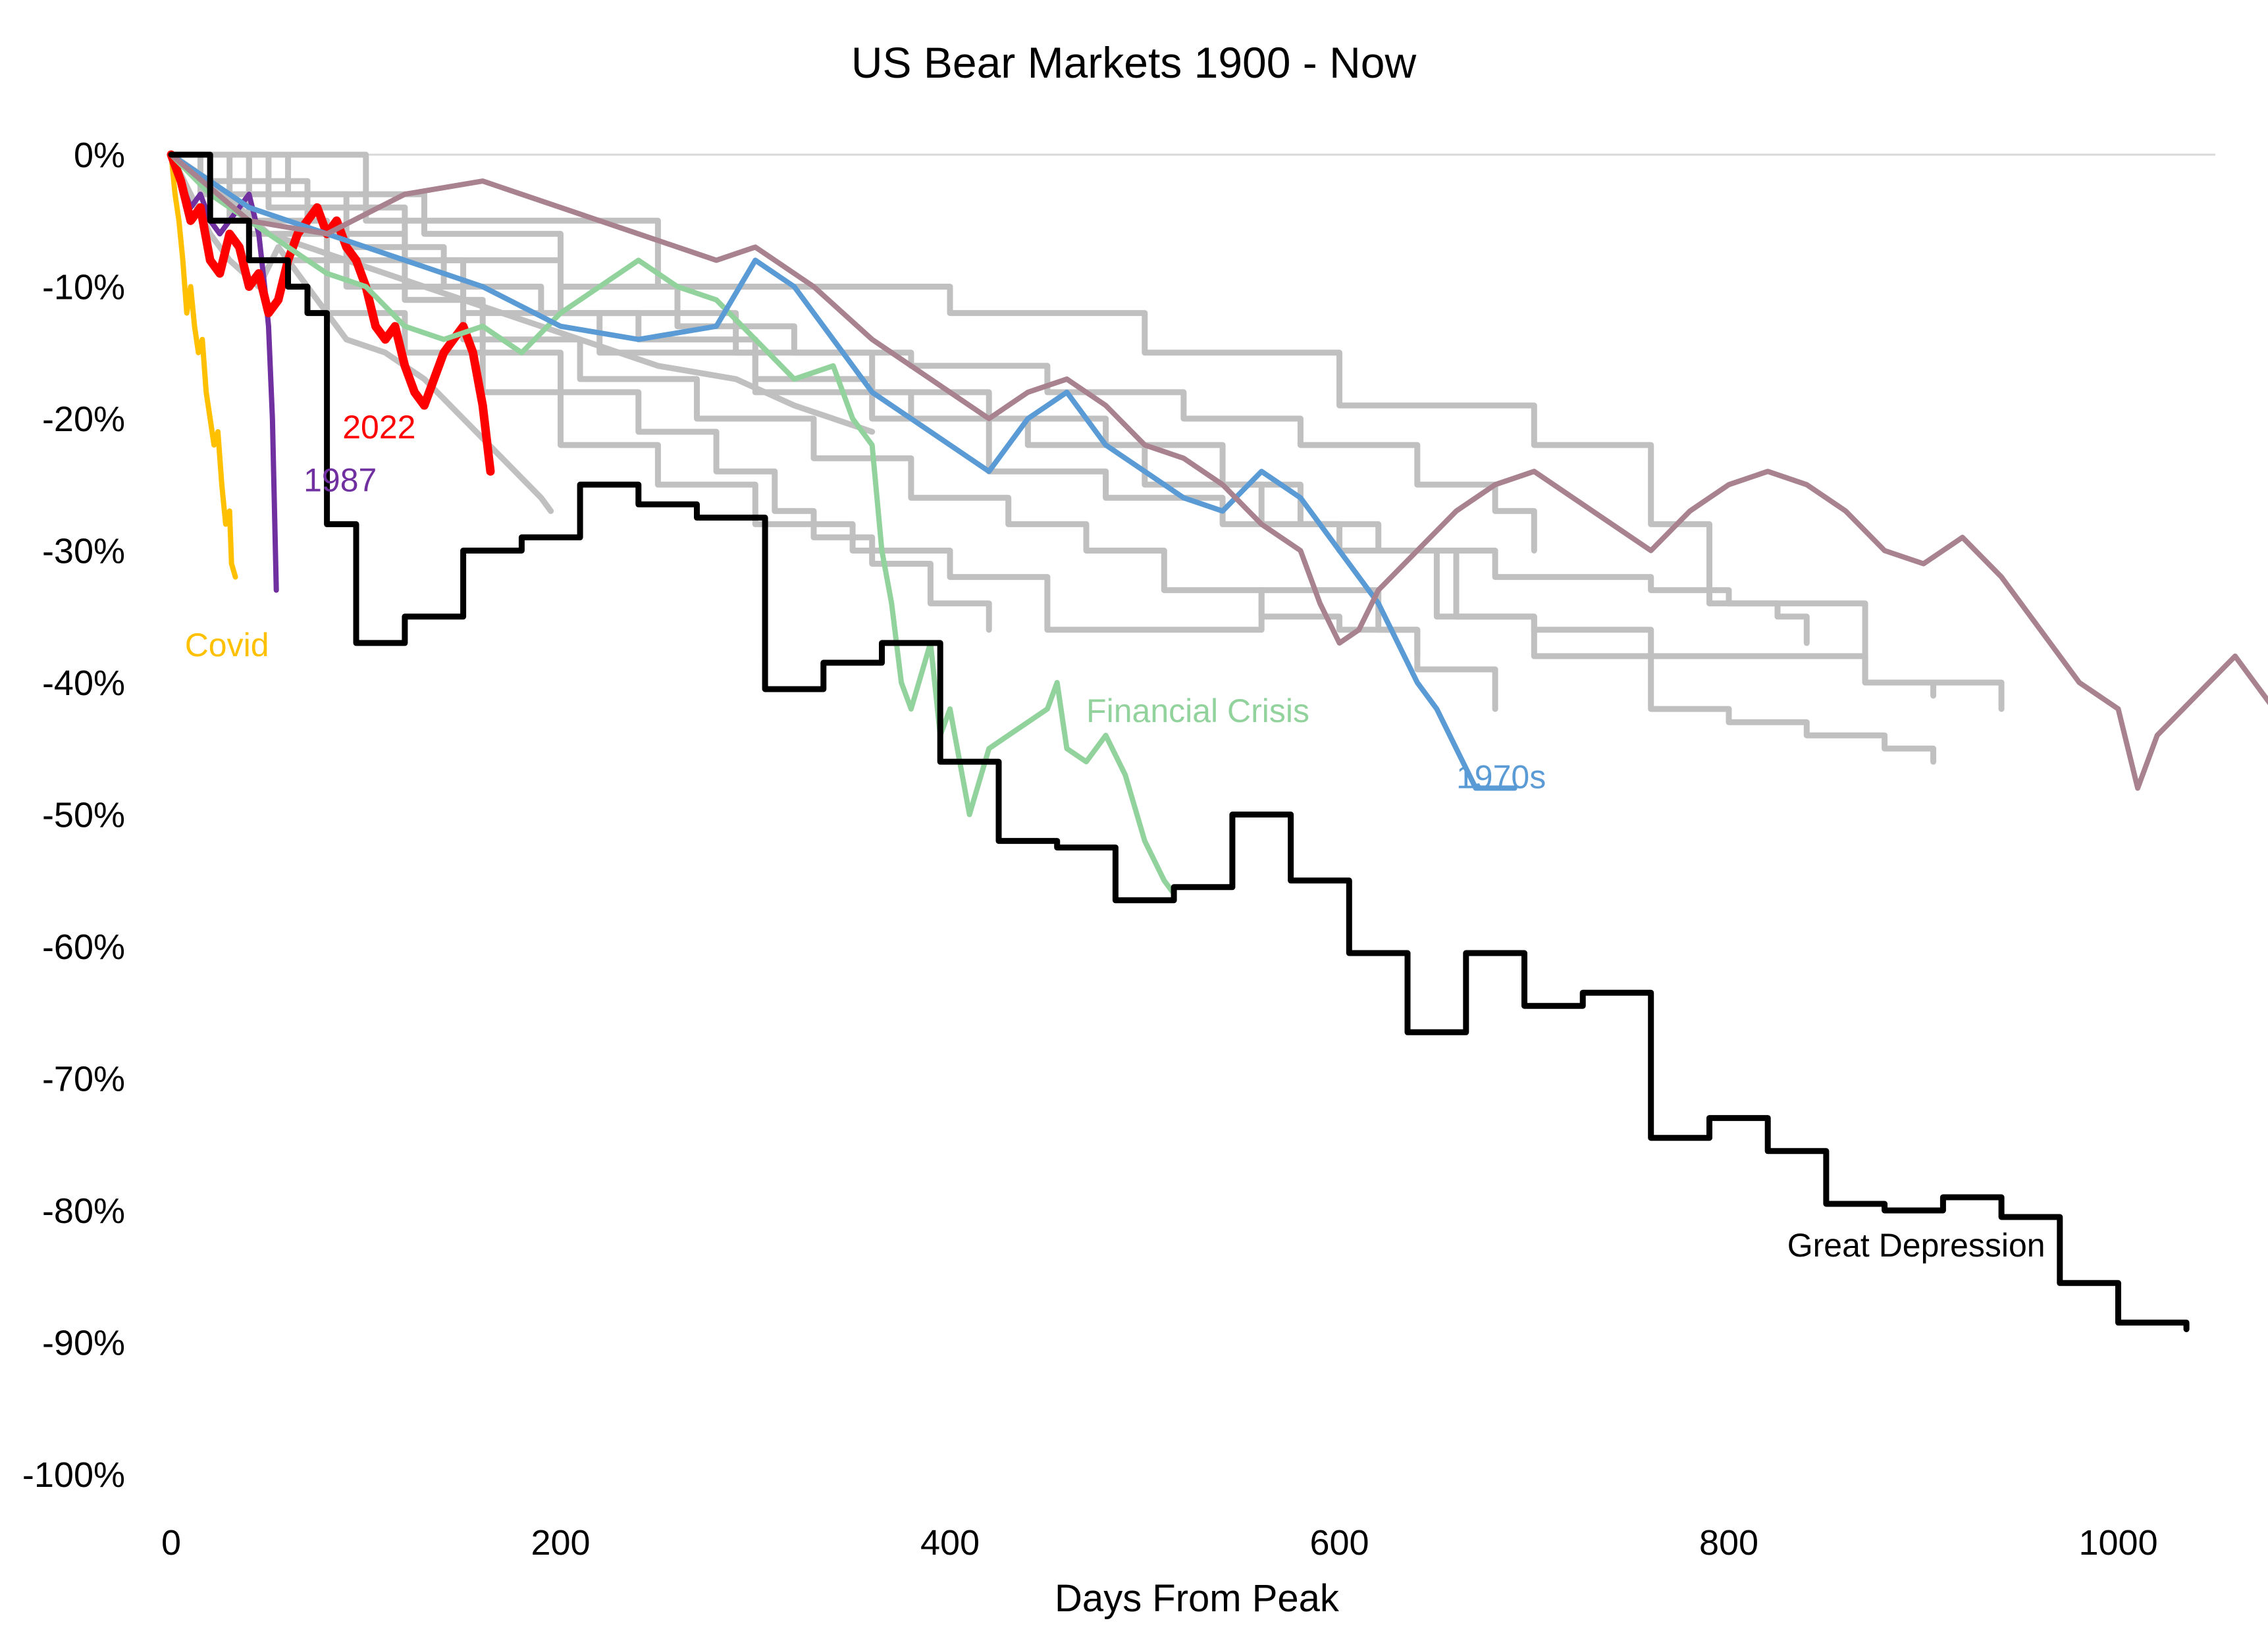 The height and width of the screenshot is (1633, 2268). I want to click on series-label-1987: 1987, so click(340, 479).